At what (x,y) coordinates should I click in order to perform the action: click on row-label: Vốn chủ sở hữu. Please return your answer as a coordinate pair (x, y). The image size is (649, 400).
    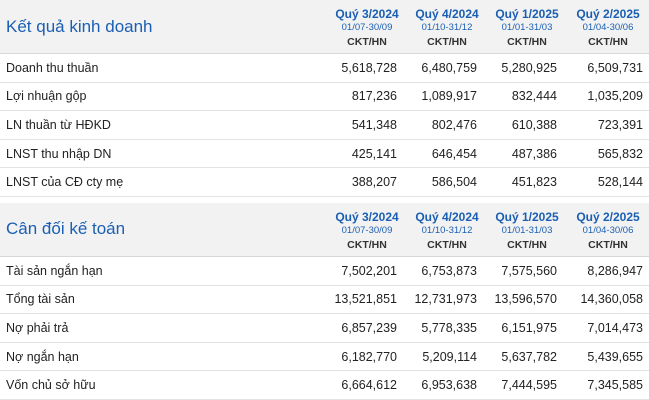
    Looking at the image, I should click on (51, 385).